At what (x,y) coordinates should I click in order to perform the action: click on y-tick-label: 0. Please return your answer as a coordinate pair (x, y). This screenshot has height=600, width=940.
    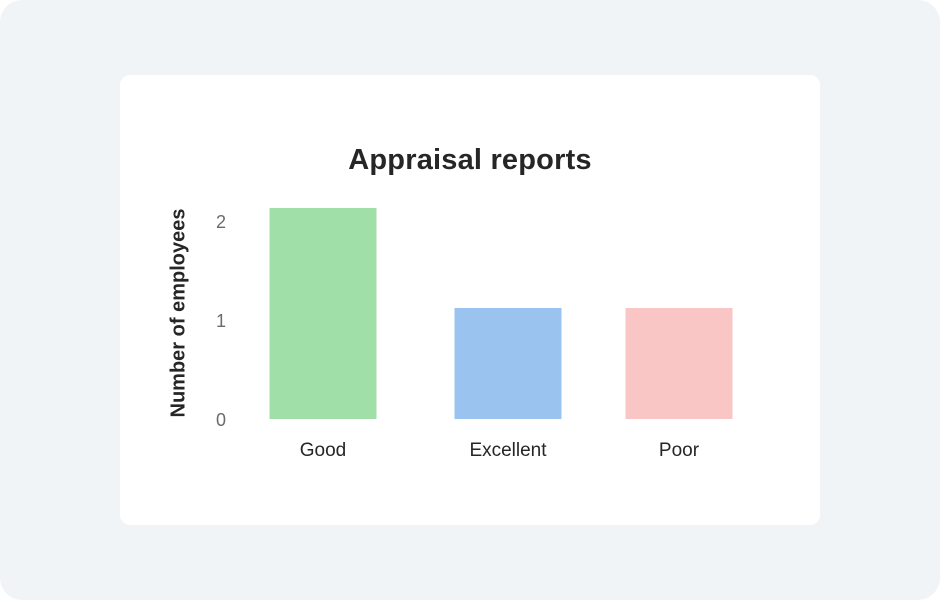
    Looking at the image, I should click on (221, 420).